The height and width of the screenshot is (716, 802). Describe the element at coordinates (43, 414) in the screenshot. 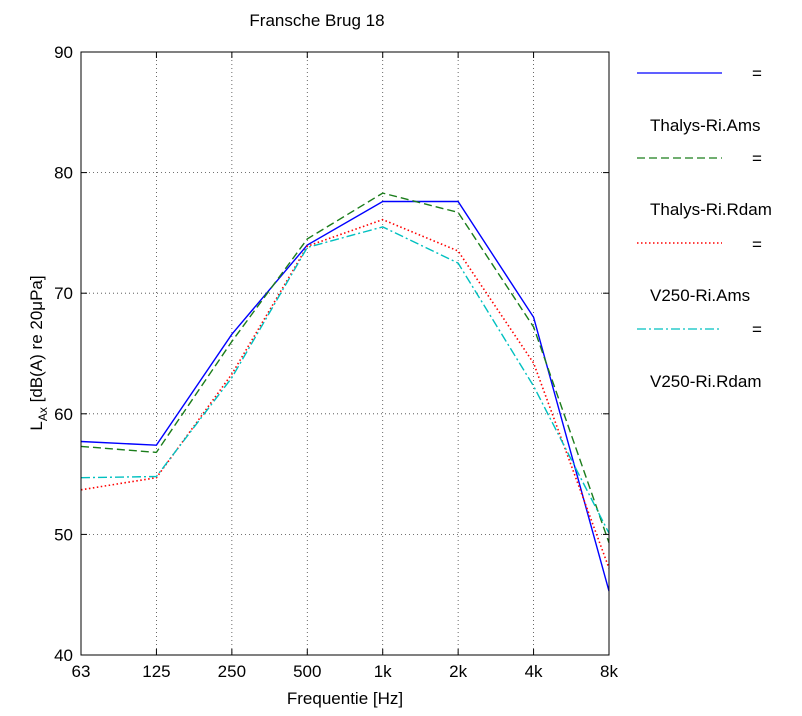

I see `y-axis-label-sub: Ax` at that location.